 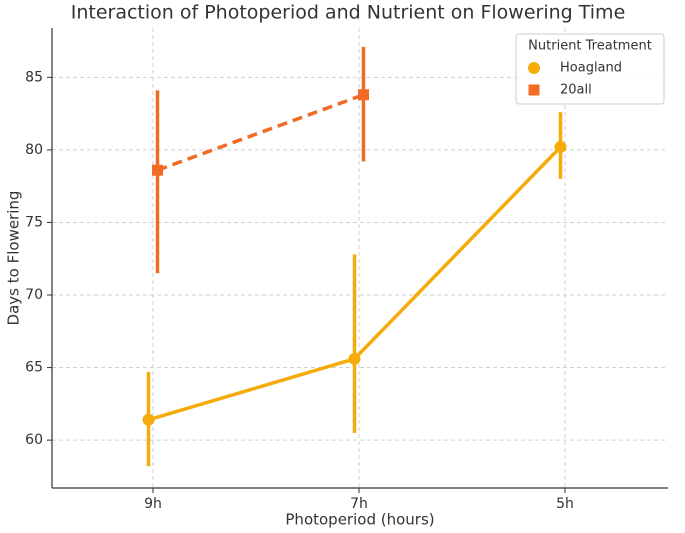 I want to click on y-tick-label: 80, so click(x=34, y=150).